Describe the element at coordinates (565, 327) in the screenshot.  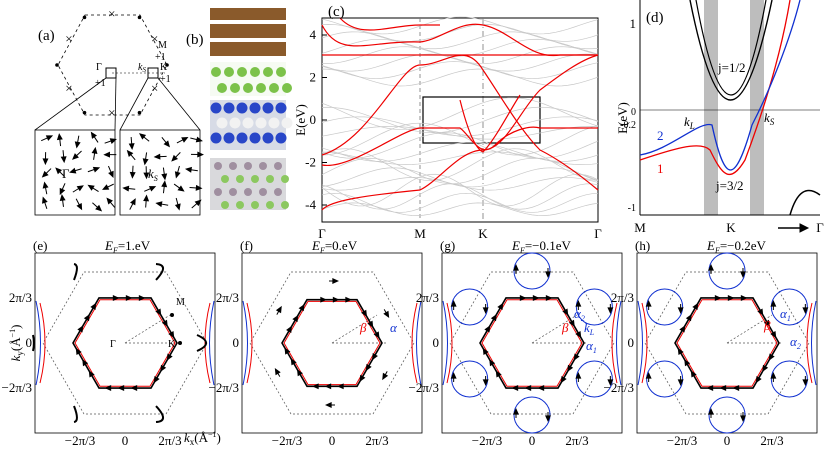
I see `band-label: β` at that location.